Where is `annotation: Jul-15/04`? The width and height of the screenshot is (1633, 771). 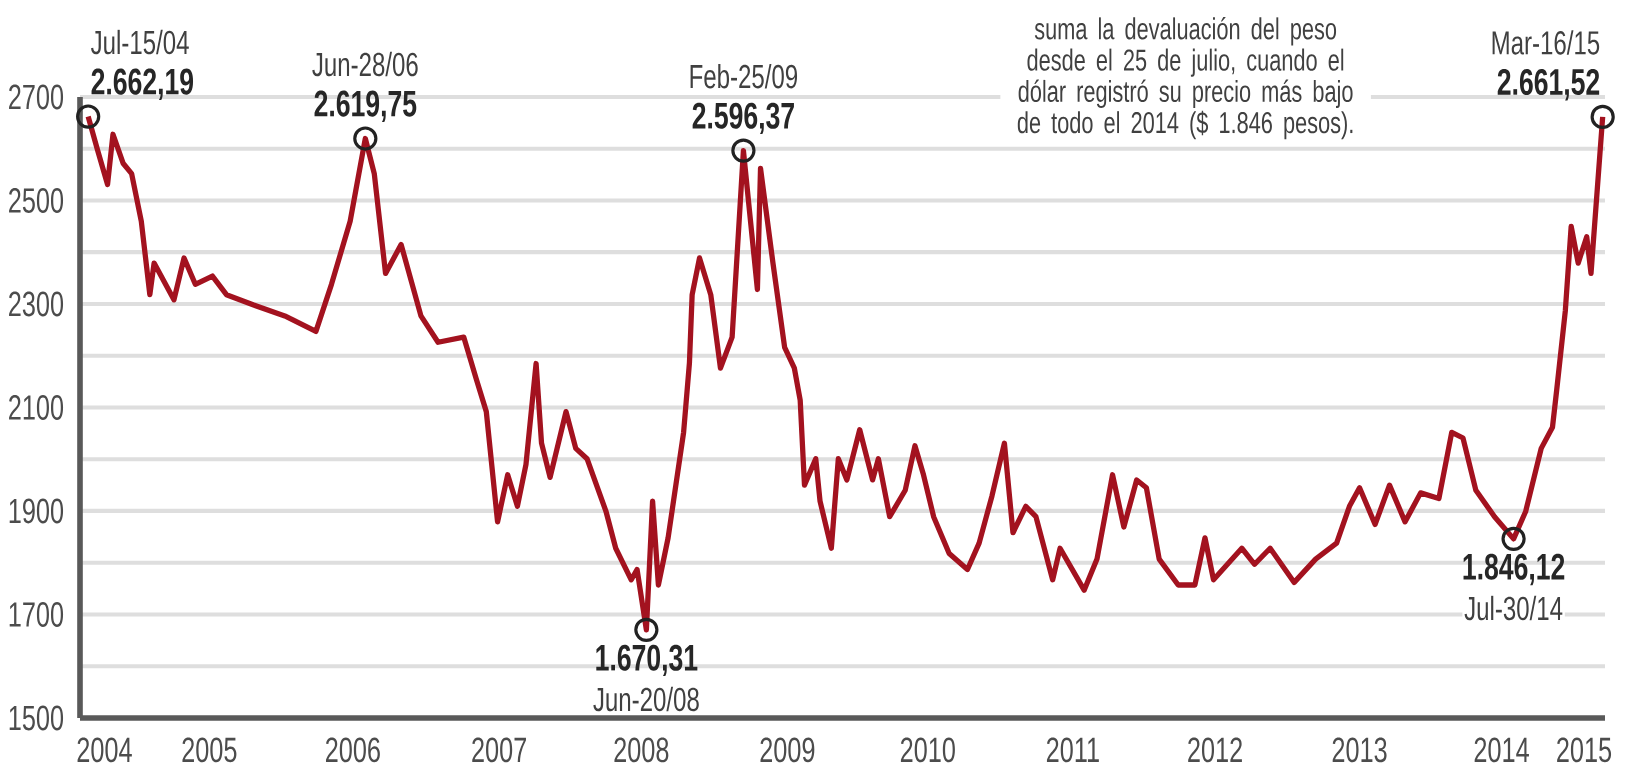
annotation: Jul-15/04 is located at coordinates (140, 42).